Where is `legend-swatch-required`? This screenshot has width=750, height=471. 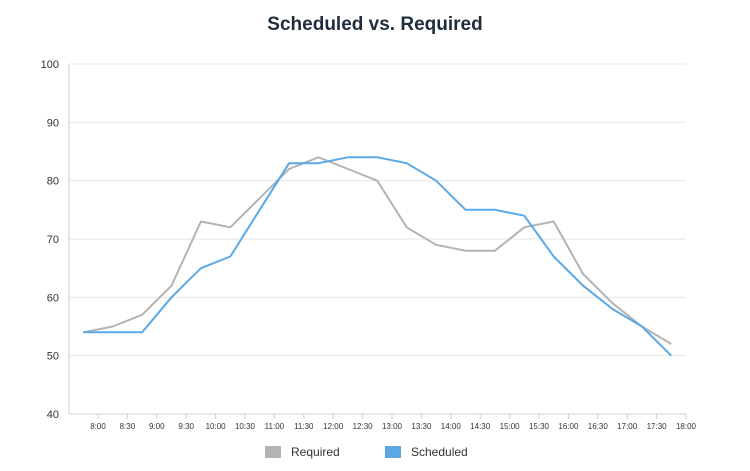 legend-swatch-required is located at coordinates (273, 452).